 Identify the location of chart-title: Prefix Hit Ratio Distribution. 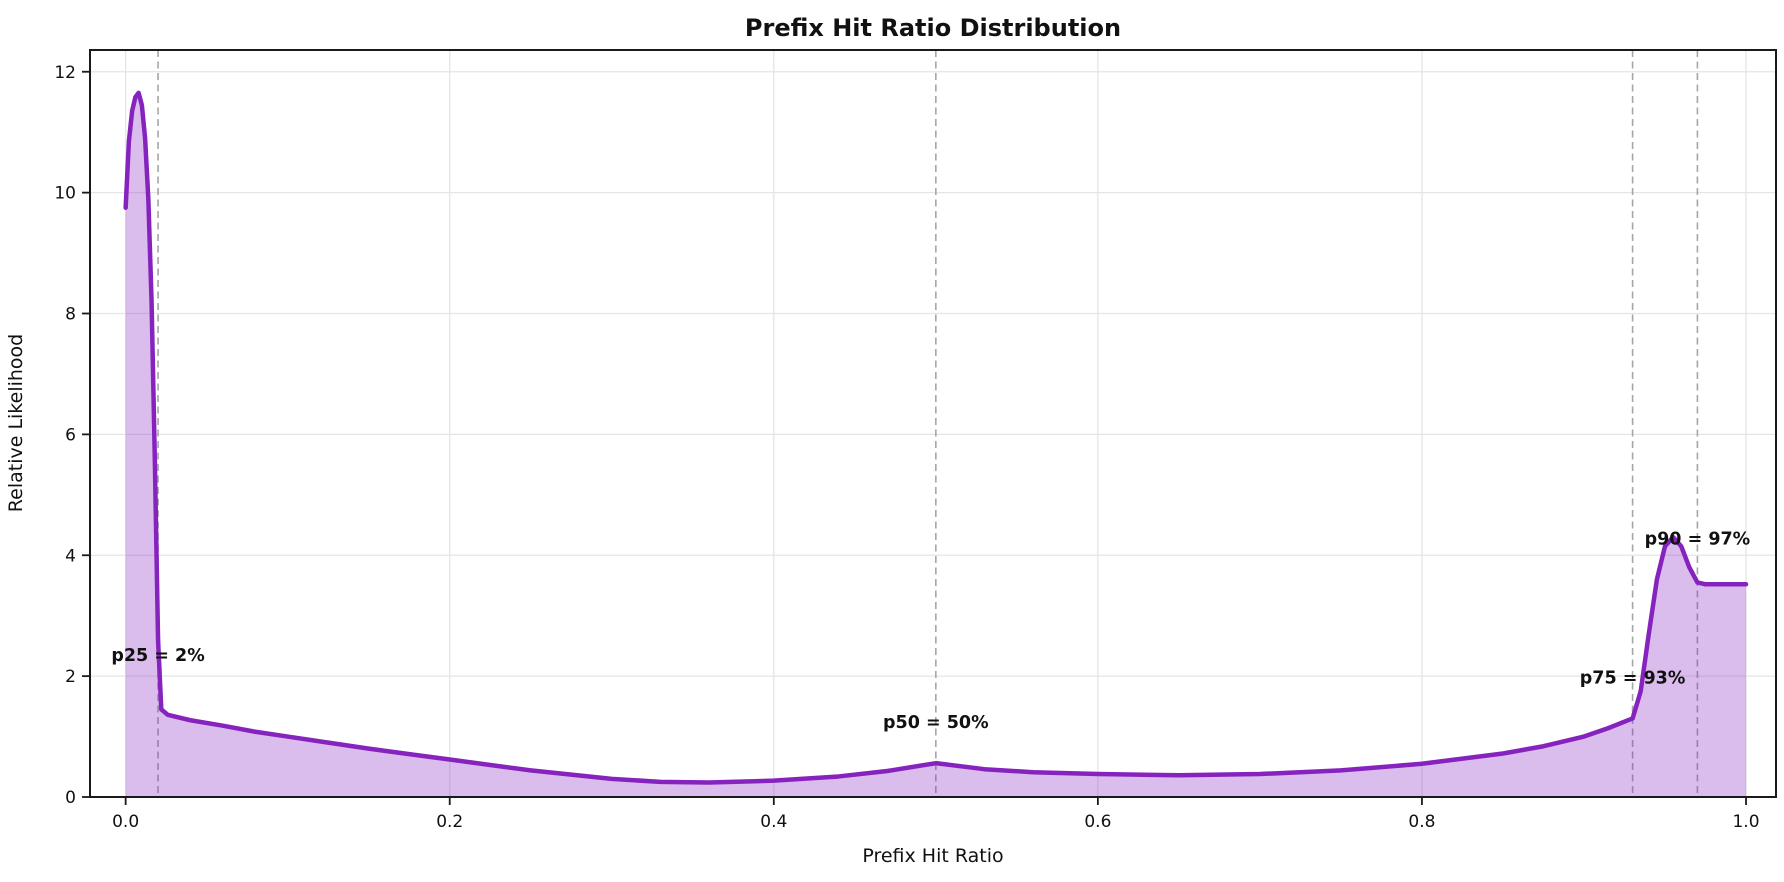
(933, 28).